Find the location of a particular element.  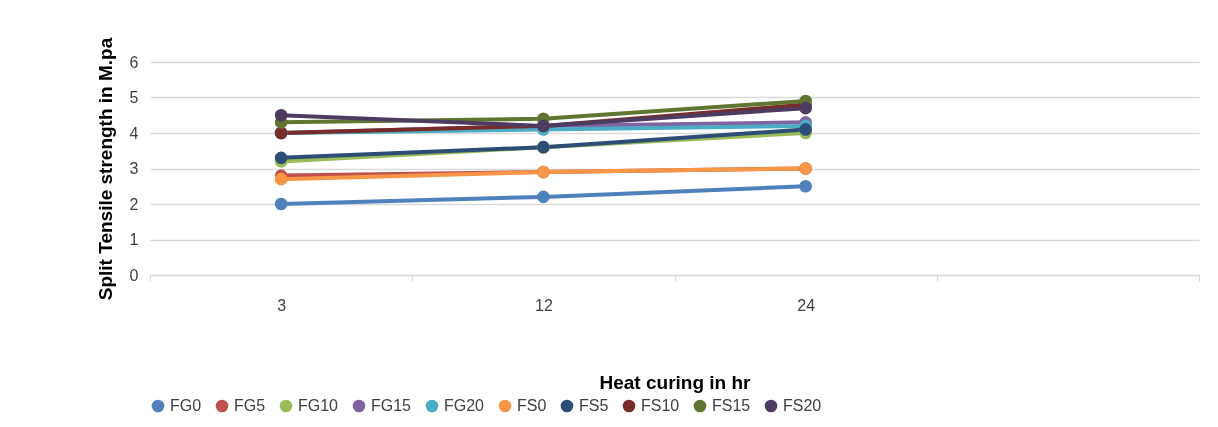

legend-label: FG10 is located at coordinates (318, 405).